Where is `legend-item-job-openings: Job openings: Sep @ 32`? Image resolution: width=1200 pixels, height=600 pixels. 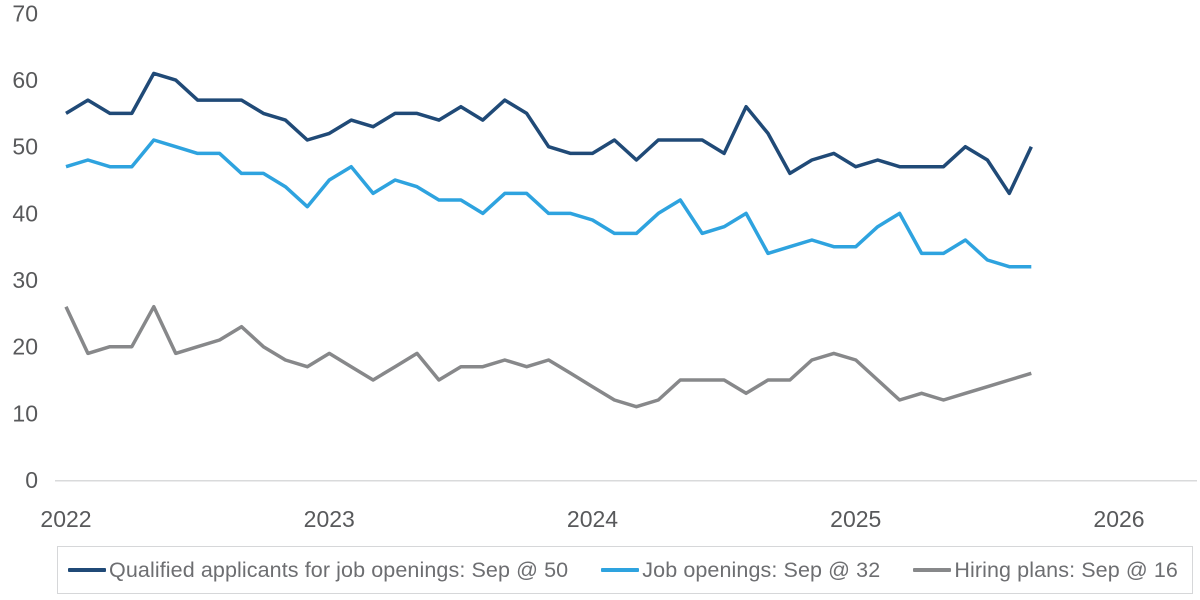
legend-item-job-openings: Job openings: Sep @ 32 is located at coordinates (740, 570).